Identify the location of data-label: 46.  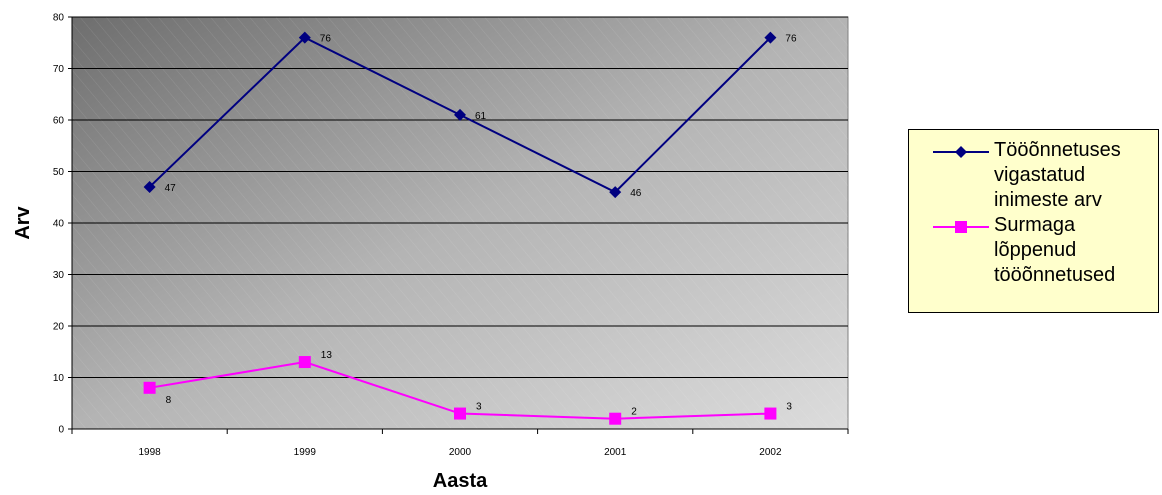
(636, 193).